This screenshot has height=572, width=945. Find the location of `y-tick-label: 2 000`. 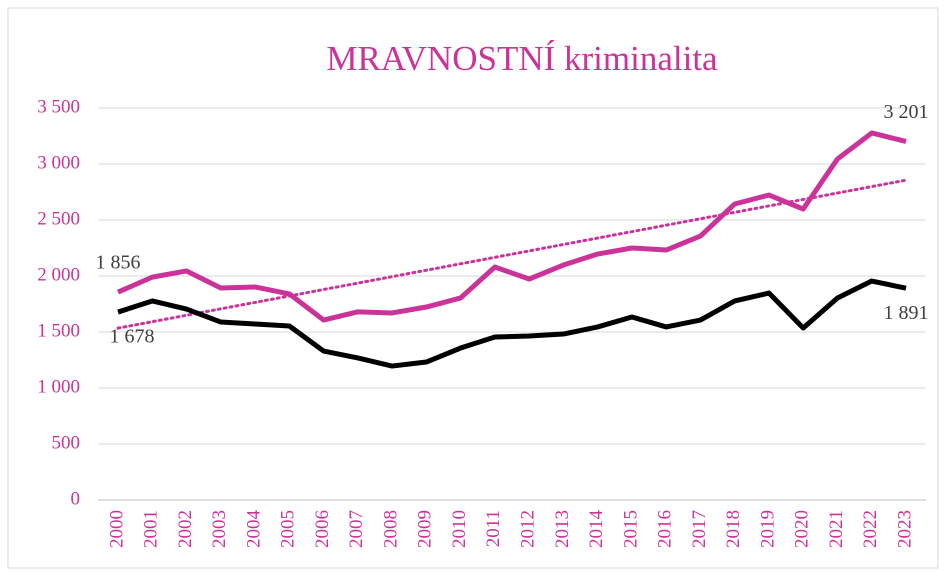

y-tick-label: 2 000 is located at coordinates (58, 274).